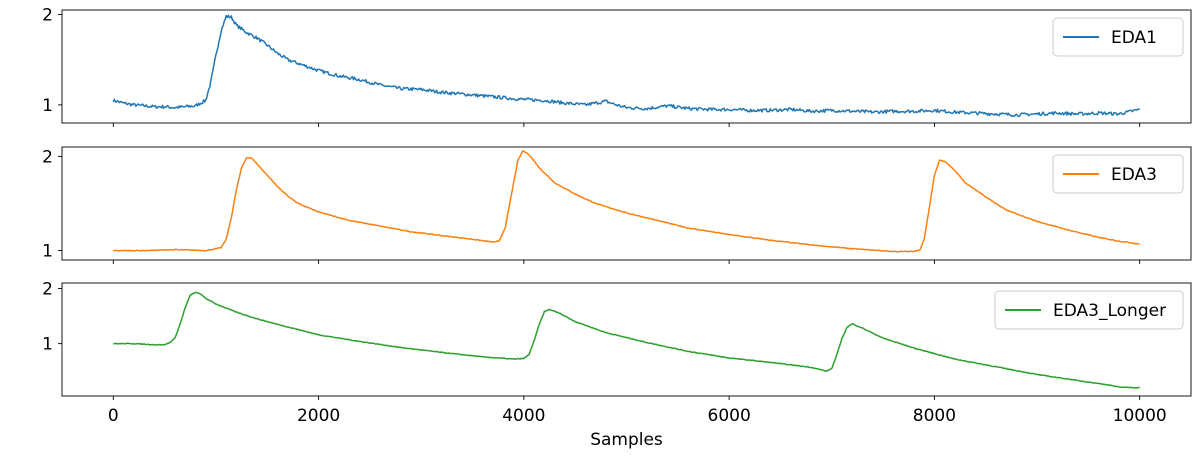  I want to click on legend-label: EDA3, so click(1134, 175).